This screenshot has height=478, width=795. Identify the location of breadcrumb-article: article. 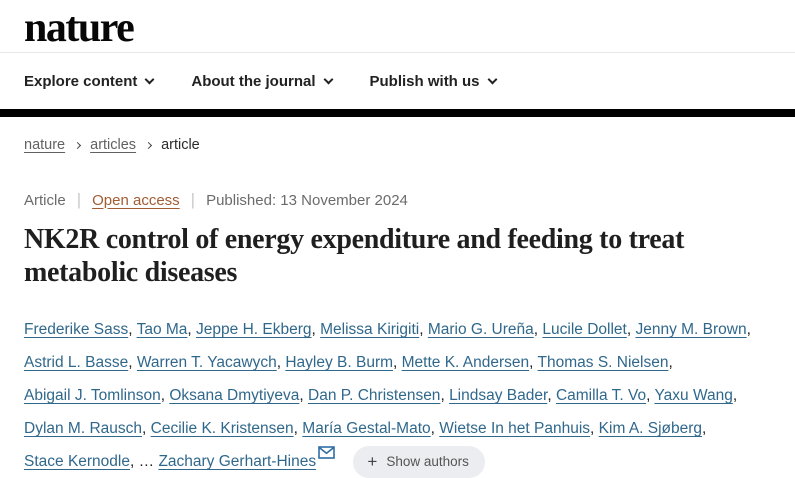
(180, 145).